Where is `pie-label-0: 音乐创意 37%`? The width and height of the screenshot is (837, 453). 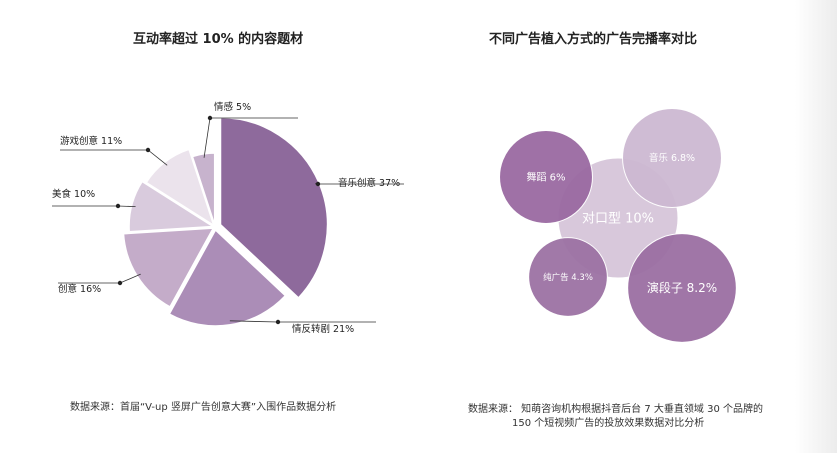
pie-label-0: 音乐创意 37% is located at coordinates (369, 183).